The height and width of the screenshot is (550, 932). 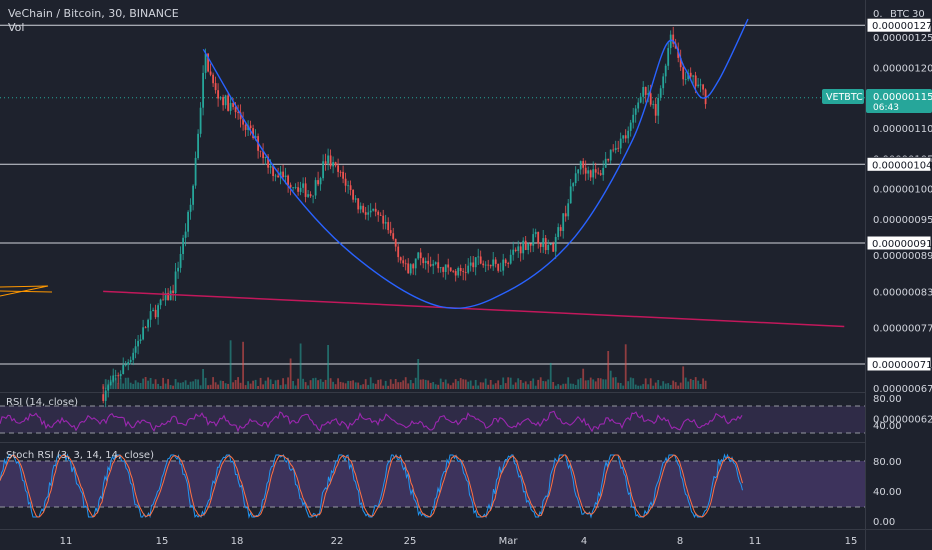 I want to click on price-tick-label: 0.00000083, so click(x=902, y=292).